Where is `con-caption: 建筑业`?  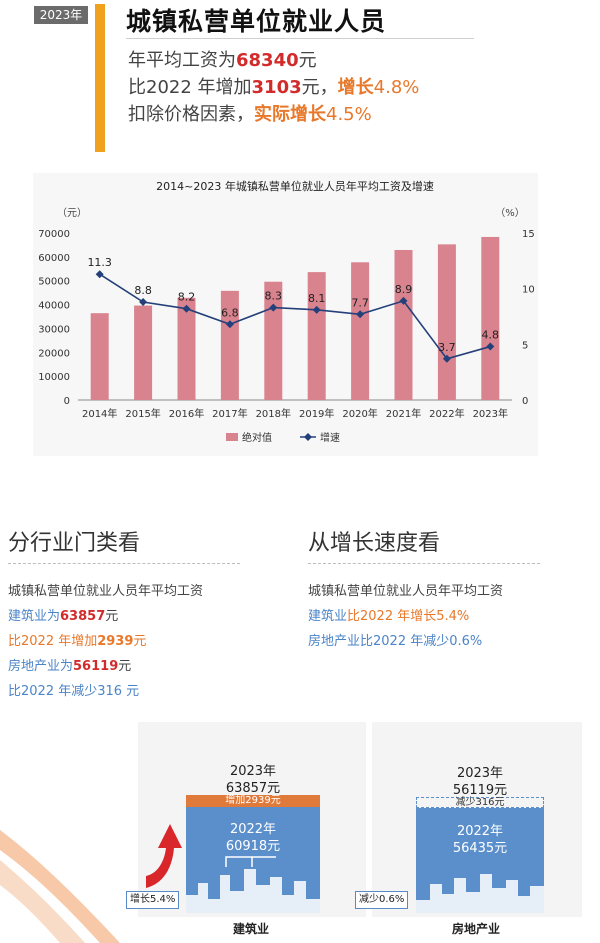 con-caption: 建筑业 is located at coordinates (251, 929).